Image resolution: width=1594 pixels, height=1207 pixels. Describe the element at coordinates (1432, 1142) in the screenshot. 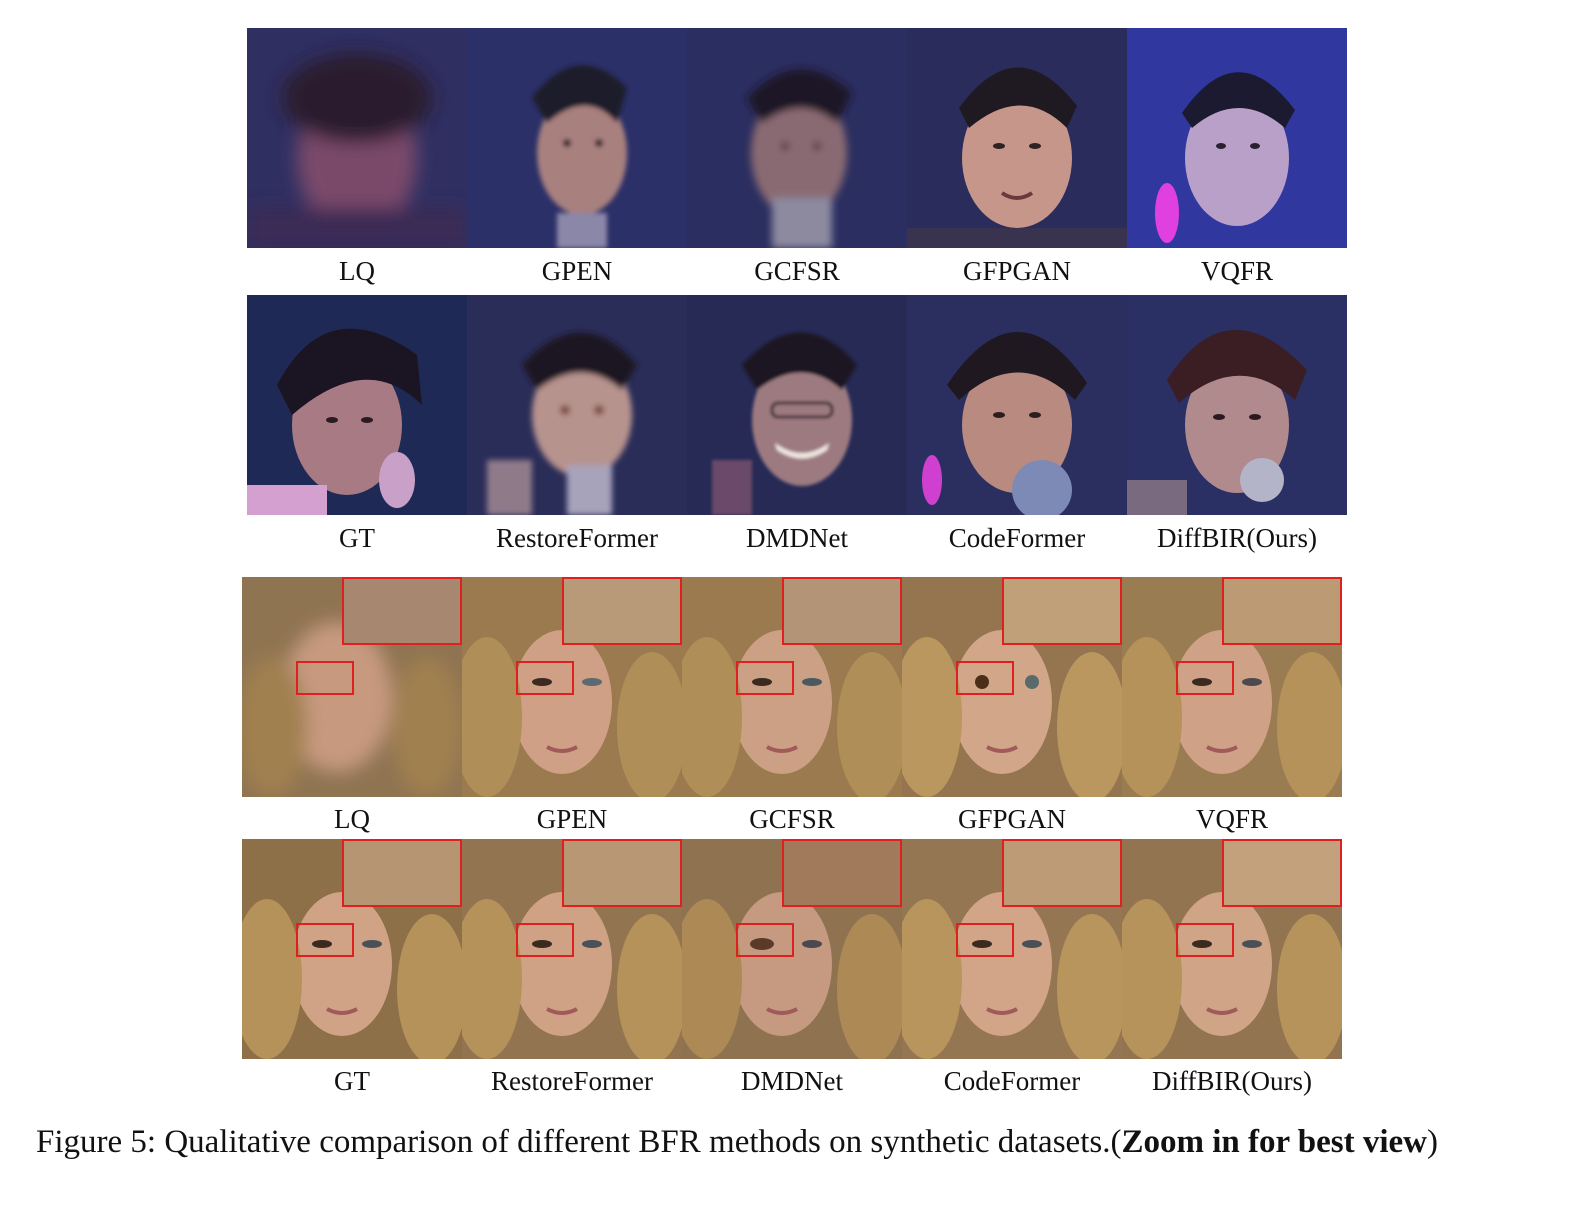

I see `caption-suffix: )` at that location.